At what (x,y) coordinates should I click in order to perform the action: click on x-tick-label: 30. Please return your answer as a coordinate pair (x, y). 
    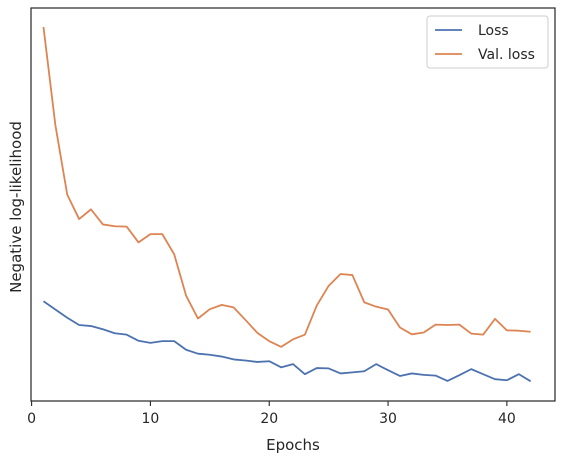
    Looking at the image, I should click on (388, 419).